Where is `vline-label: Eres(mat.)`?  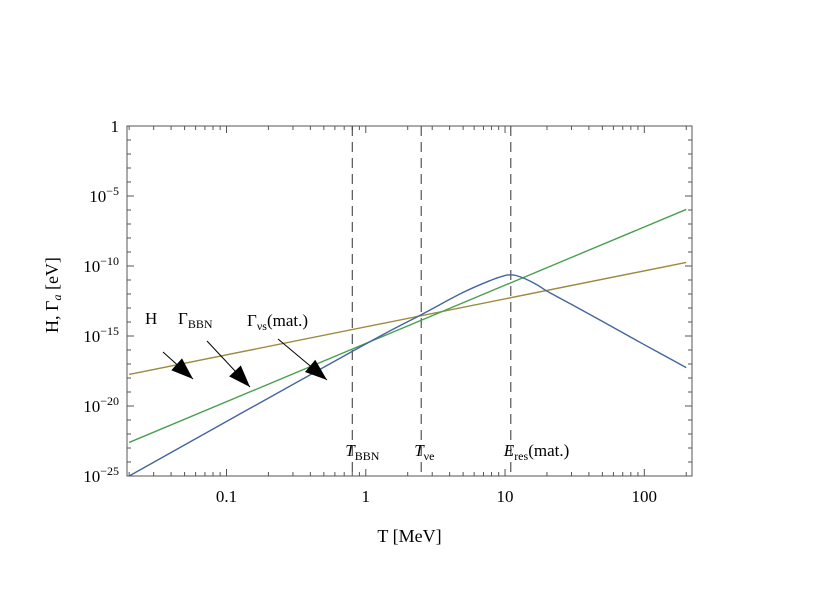 vline-label: Eres(mat.) is located at coordinates (536, 452).